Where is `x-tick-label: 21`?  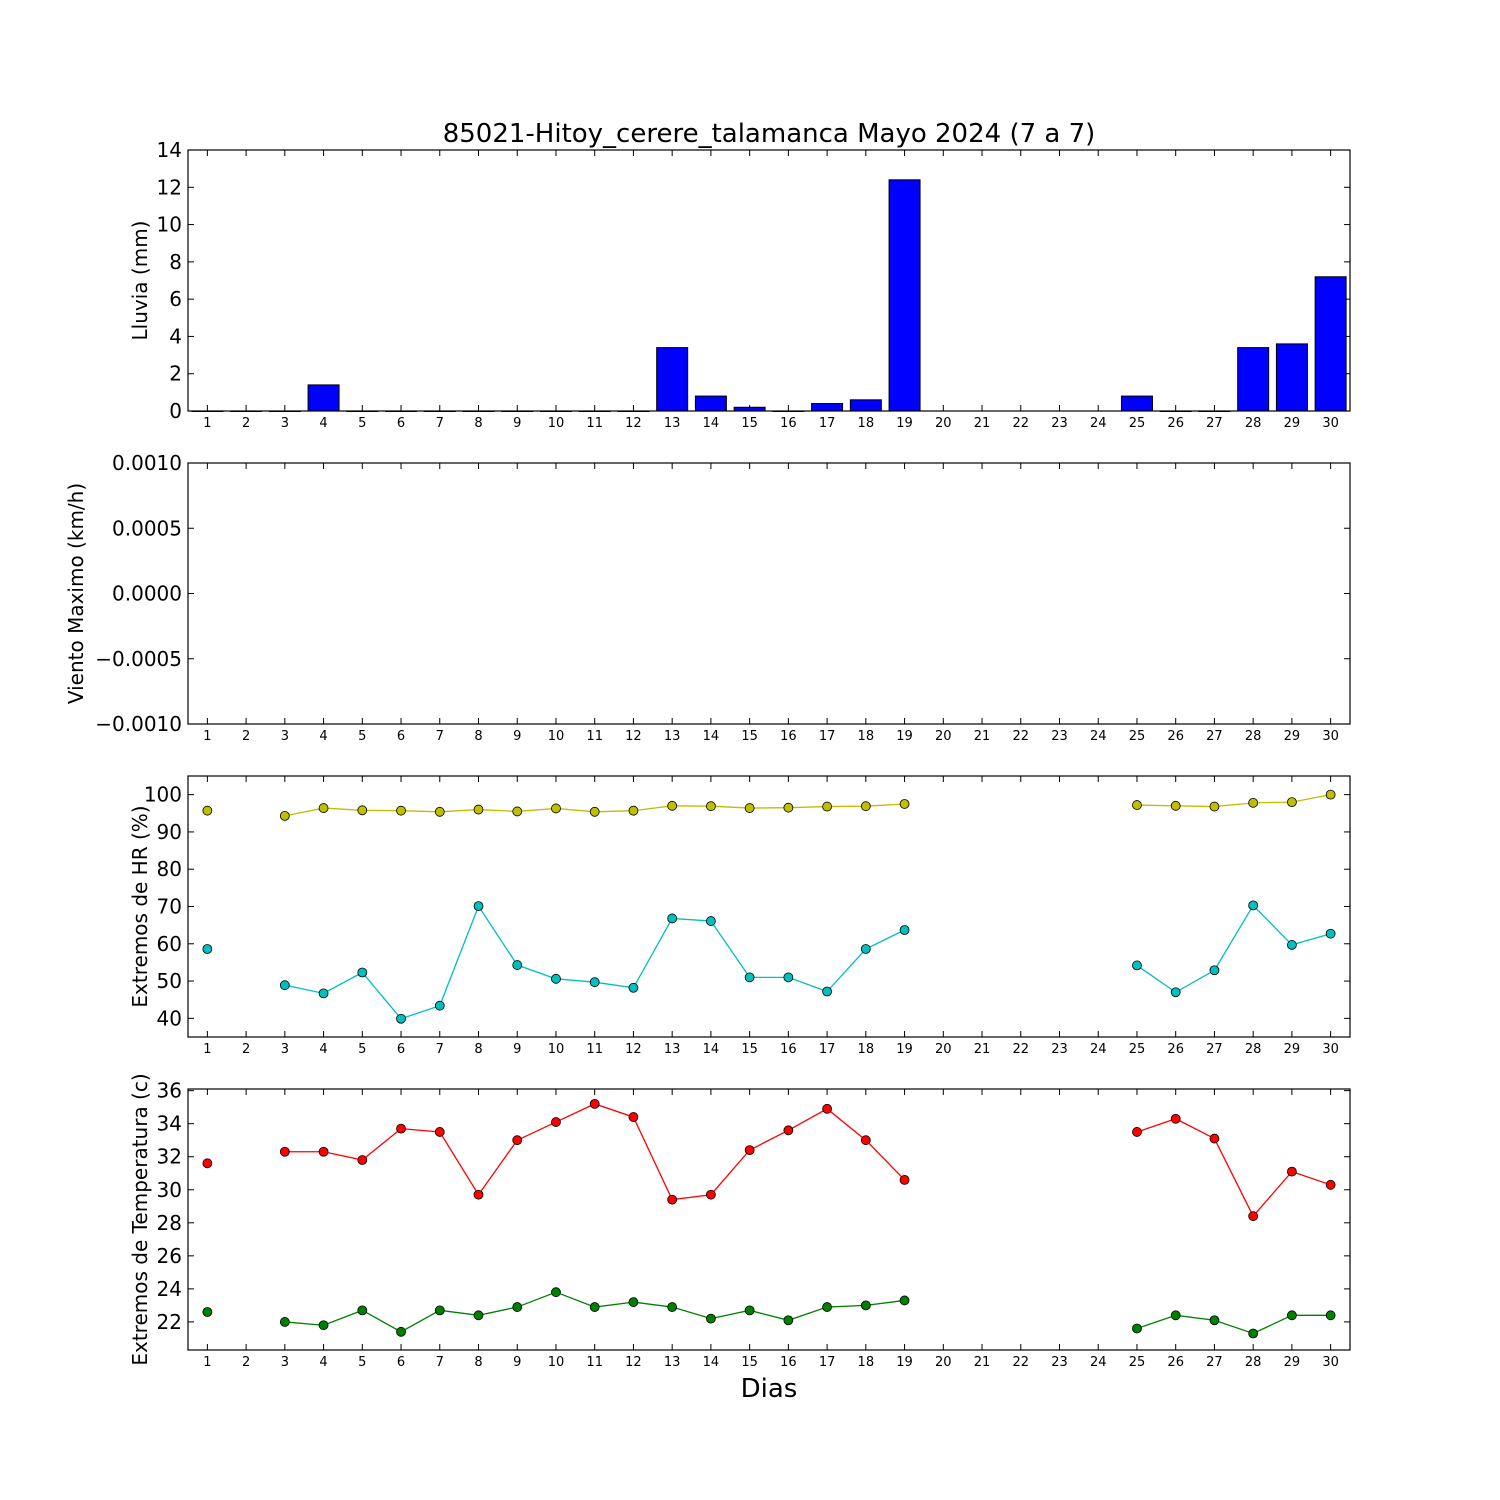 x-tick-label: 21 is located at coordinates (982, 736).